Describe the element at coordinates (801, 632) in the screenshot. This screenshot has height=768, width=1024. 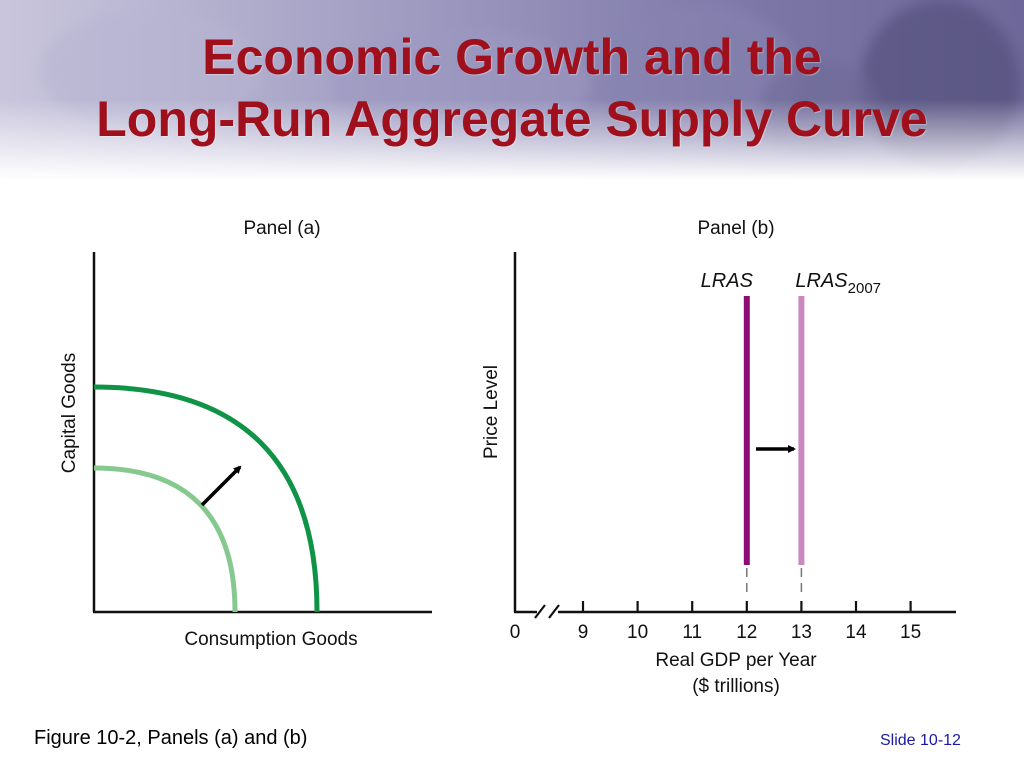
I see `x-tick-label-13: 13` at that location.